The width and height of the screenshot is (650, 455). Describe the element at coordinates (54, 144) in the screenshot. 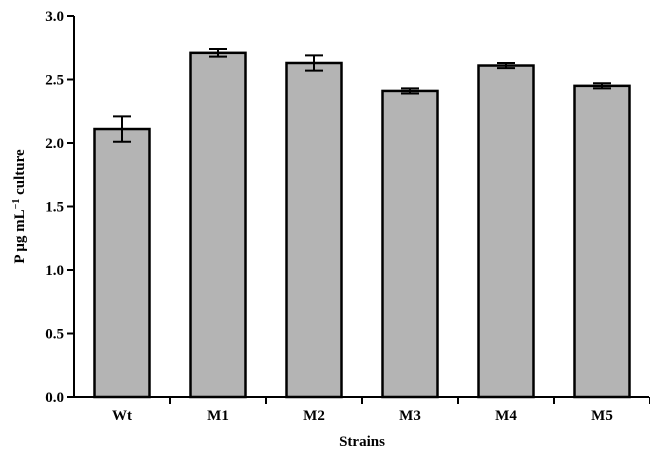

I see `y-tick-label: 2.0` at that location.